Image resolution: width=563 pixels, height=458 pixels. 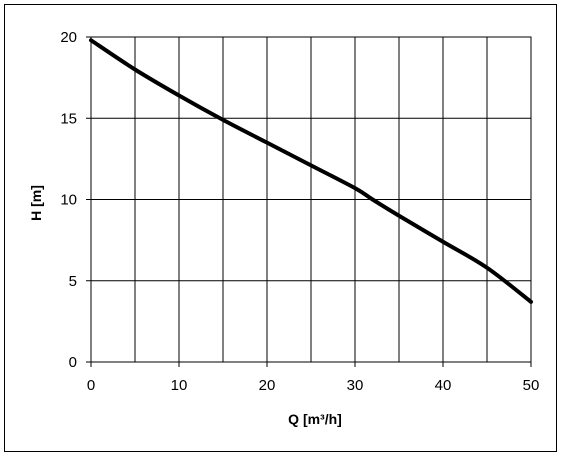 I want to click on x-tick-label: 50, so click(x=531, y=385).